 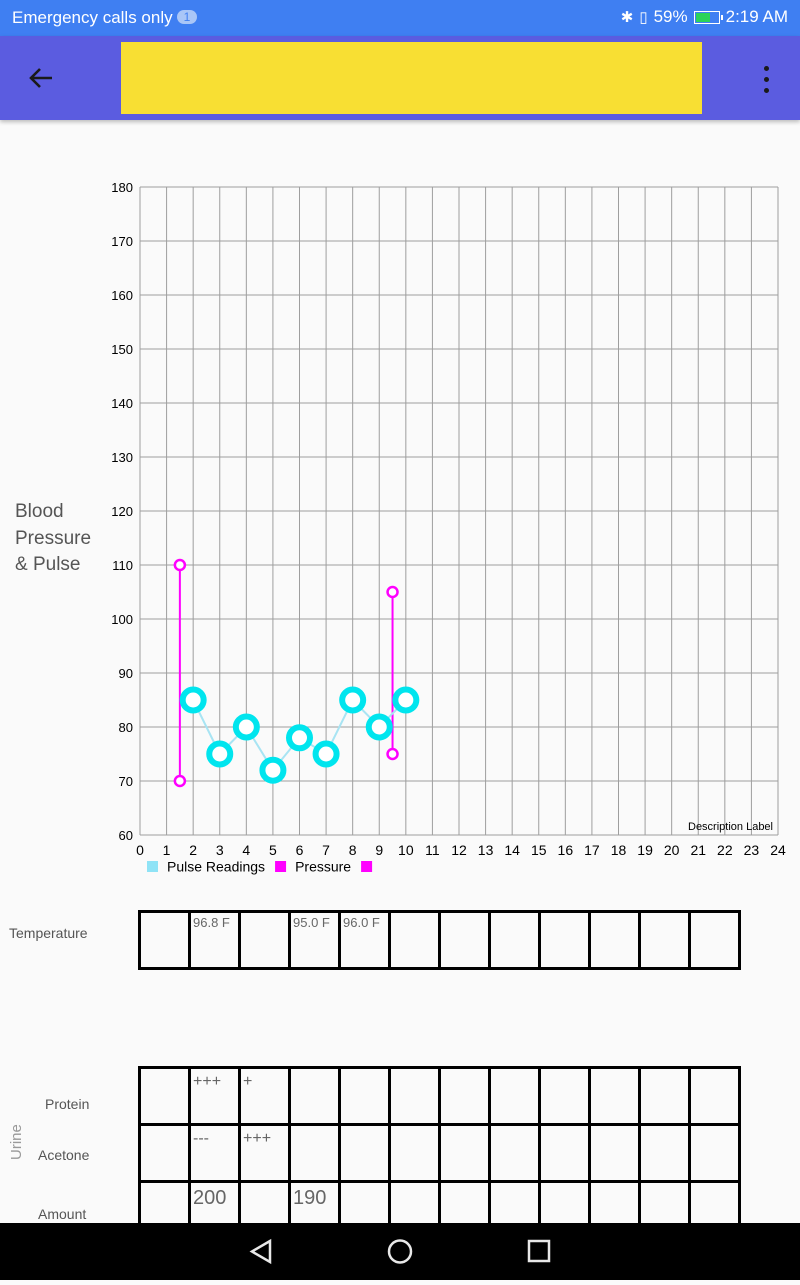 What do you see at coordinates (592, 850) in the screenshot?
I see `x-tick-label: 17` at bounding box center [592, 850].